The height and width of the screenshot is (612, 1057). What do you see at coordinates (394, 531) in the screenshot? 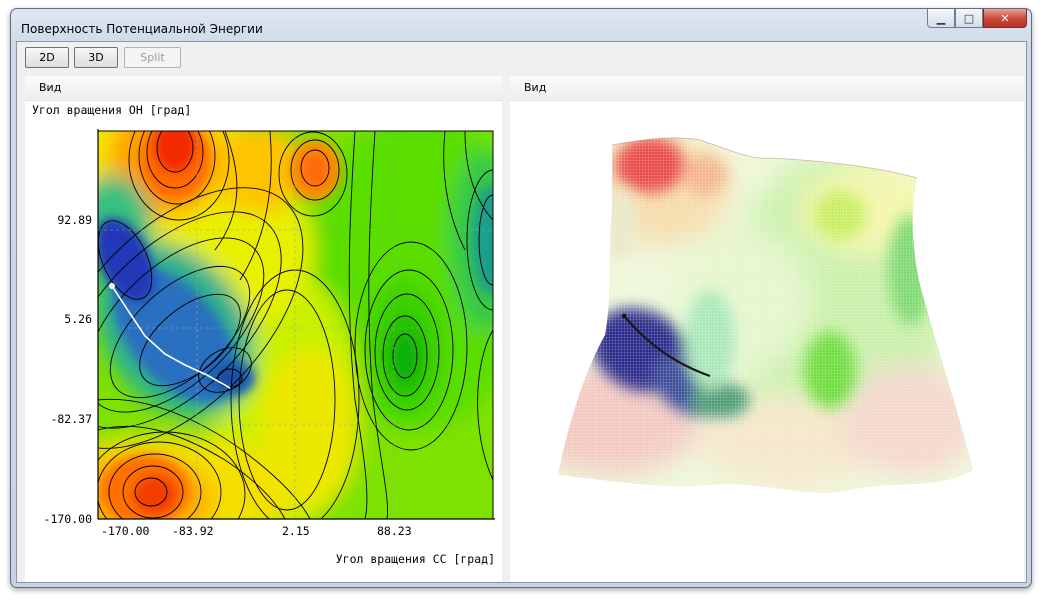
I see `x-tick-label: 88.23` at bounding box center [394, 531].